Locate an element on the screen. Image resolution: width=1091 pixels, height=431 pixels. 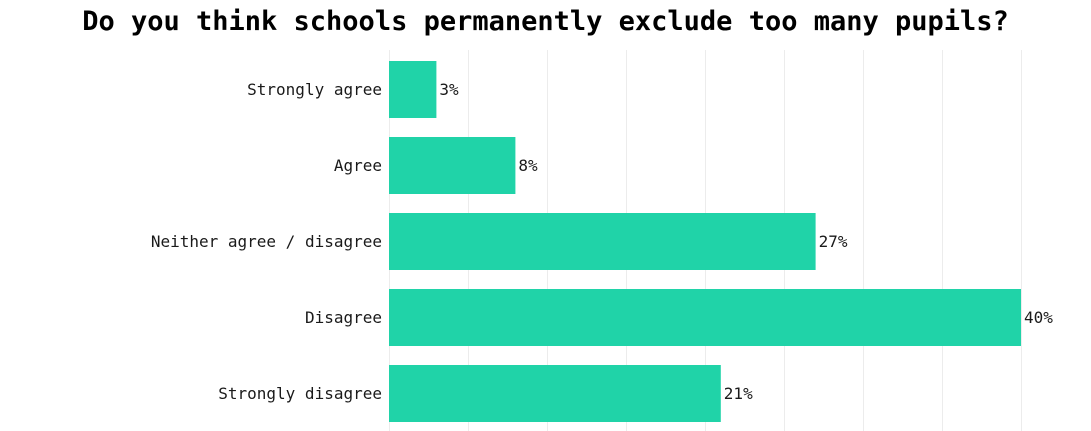
value-label: 40% is located at coordinates (1038, 317).